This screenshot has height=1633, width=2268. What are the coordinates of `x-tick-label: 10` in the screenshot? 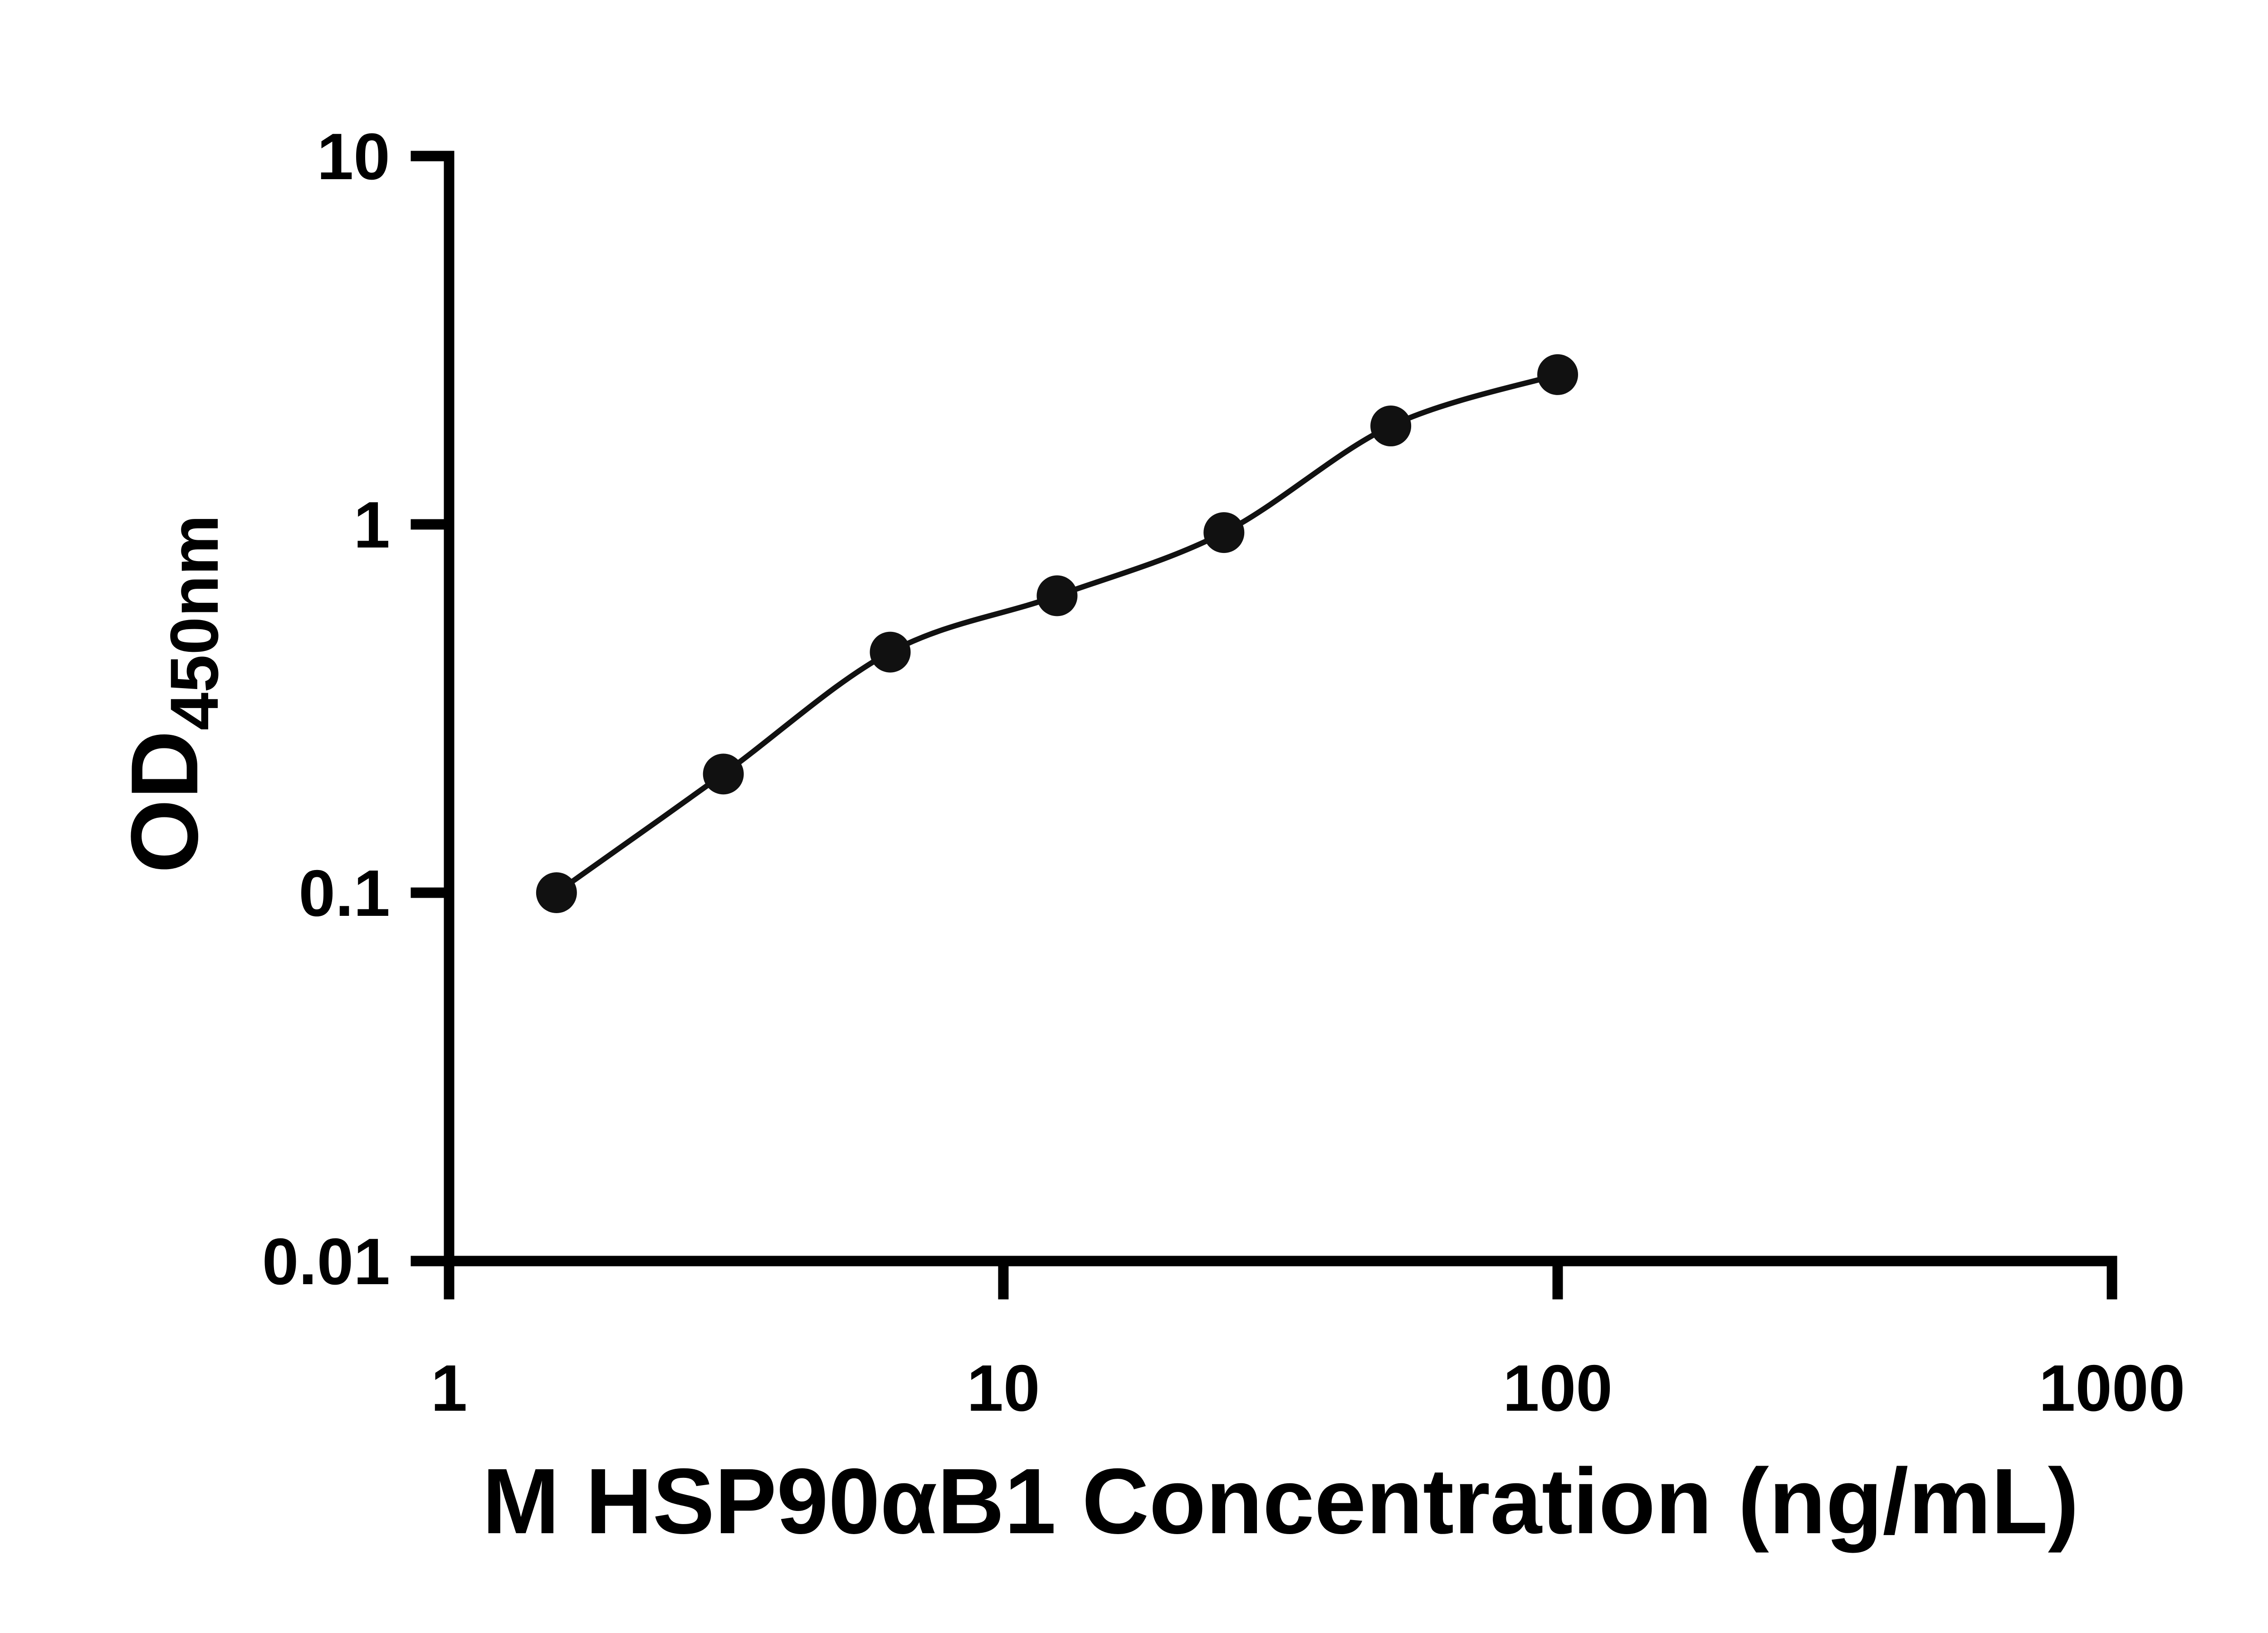 It's located at (1004, 1388).